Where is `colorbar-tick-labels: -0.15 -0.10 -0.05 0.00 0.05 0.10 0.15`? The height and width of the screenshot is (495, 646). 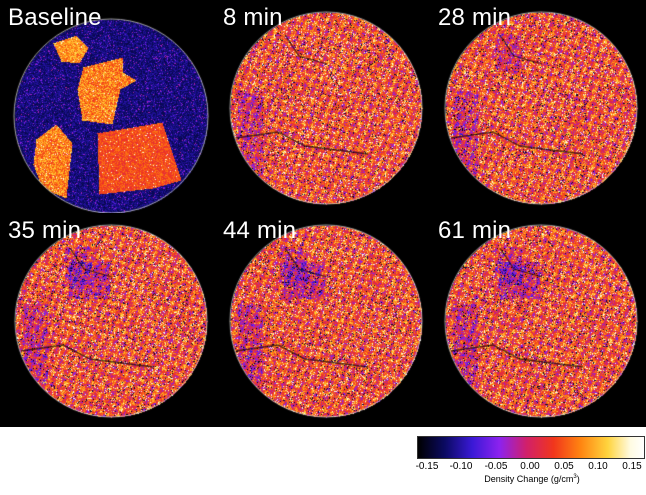 colorbar-tick-labels: -0.15 -0.10 -0.05 0.00 0.05 0.10 0.15 is located at coordinates (528, 467).